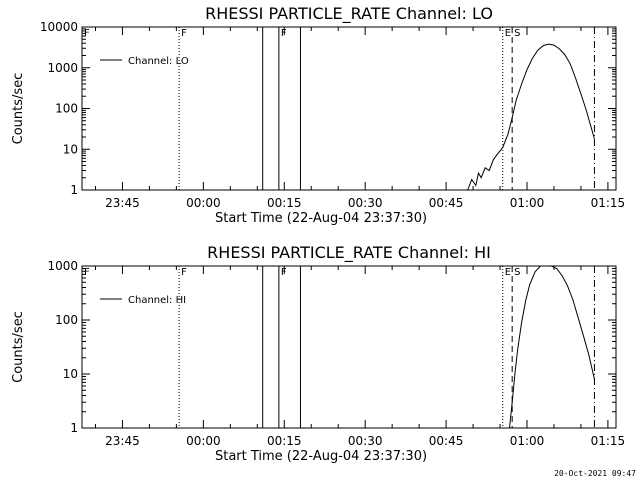 This screenshot has height=484, width=640. What do you see at coordinates (321, 218) in the screenshot?
I see `x-axis-label-lo: Start Time (22-Aug-04 23:37:30)` at bounding box center [321, 218].